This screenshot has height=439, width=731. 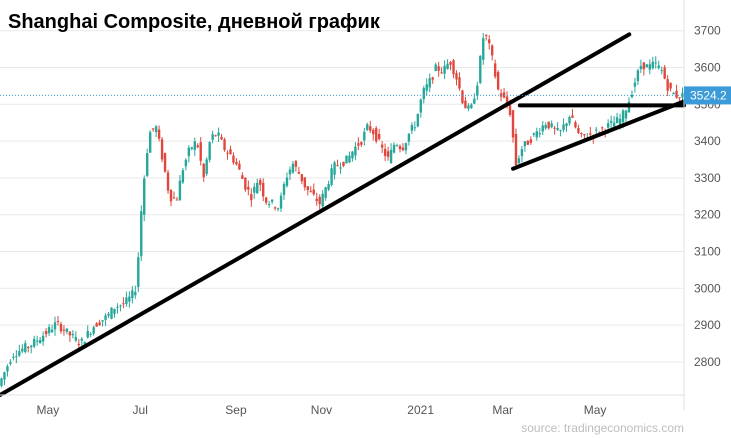 I want to click on y-tick-label: 3700, so click(x=707, y=31).